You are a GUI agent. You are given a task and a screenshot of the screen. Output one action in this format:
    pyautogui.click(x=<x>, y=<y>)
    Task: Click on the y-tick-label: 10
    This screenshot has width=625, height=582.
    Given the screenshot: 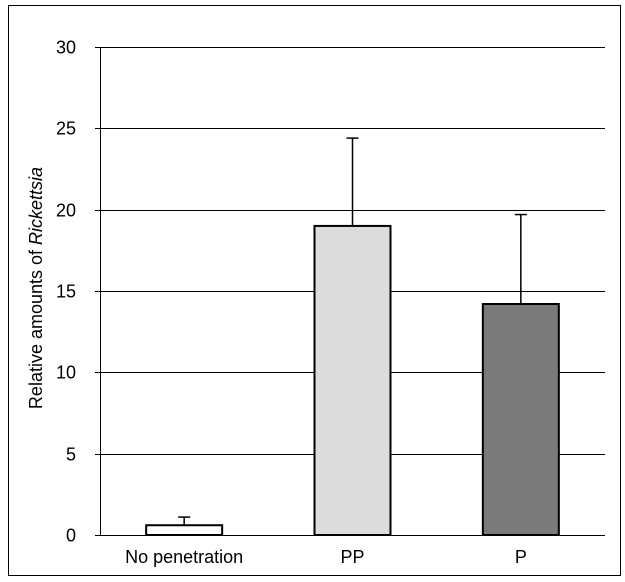 What is the action you would take?
    pyautogui.click(x=66, y=373)
    